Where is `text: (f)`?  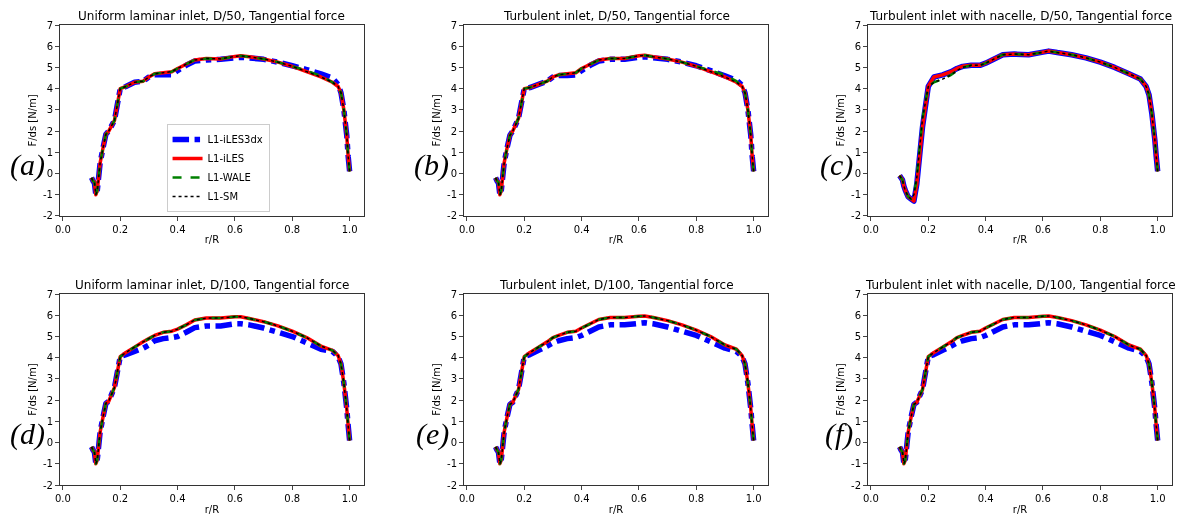 text: (f) is located at coordinates (839, 434).